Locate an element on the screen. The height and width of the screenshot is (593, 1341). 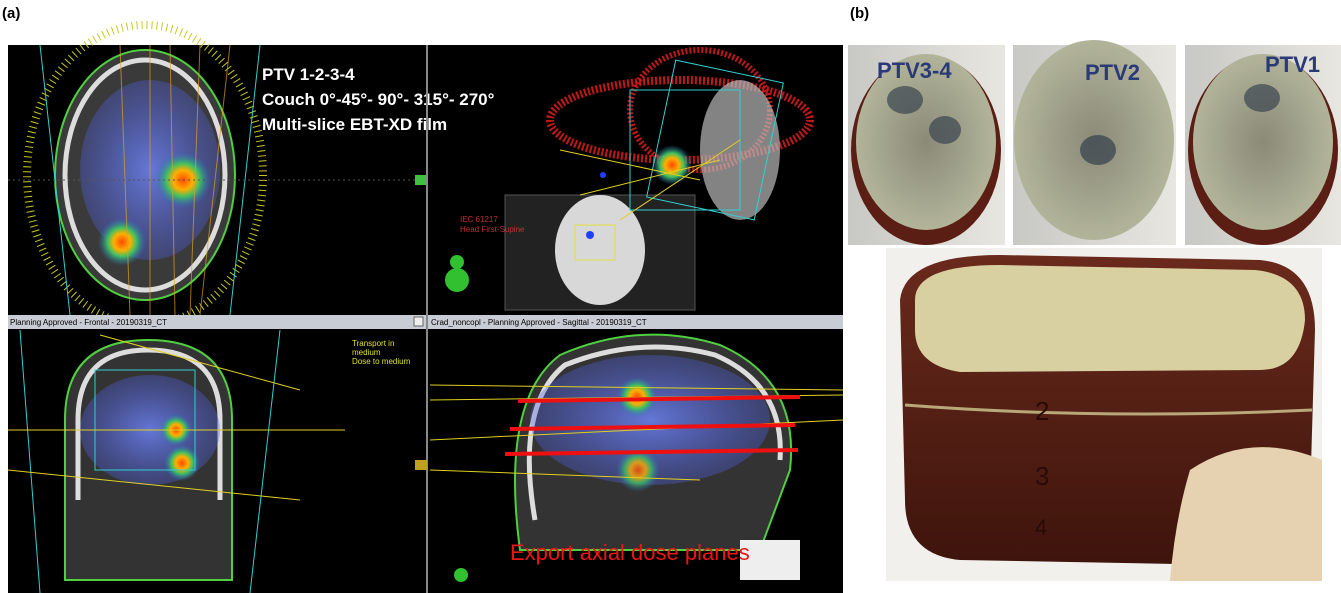
orientation-label: Head First-Supine is located at coordinates (492, 229).